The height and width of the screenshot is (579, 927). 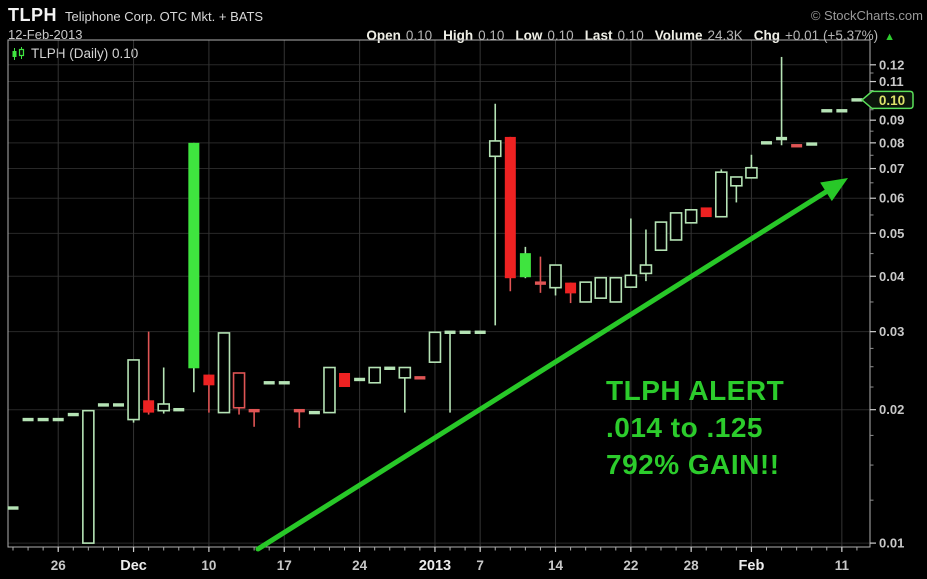 I want to click on svg-text: 26, so click(x=59, y=565).